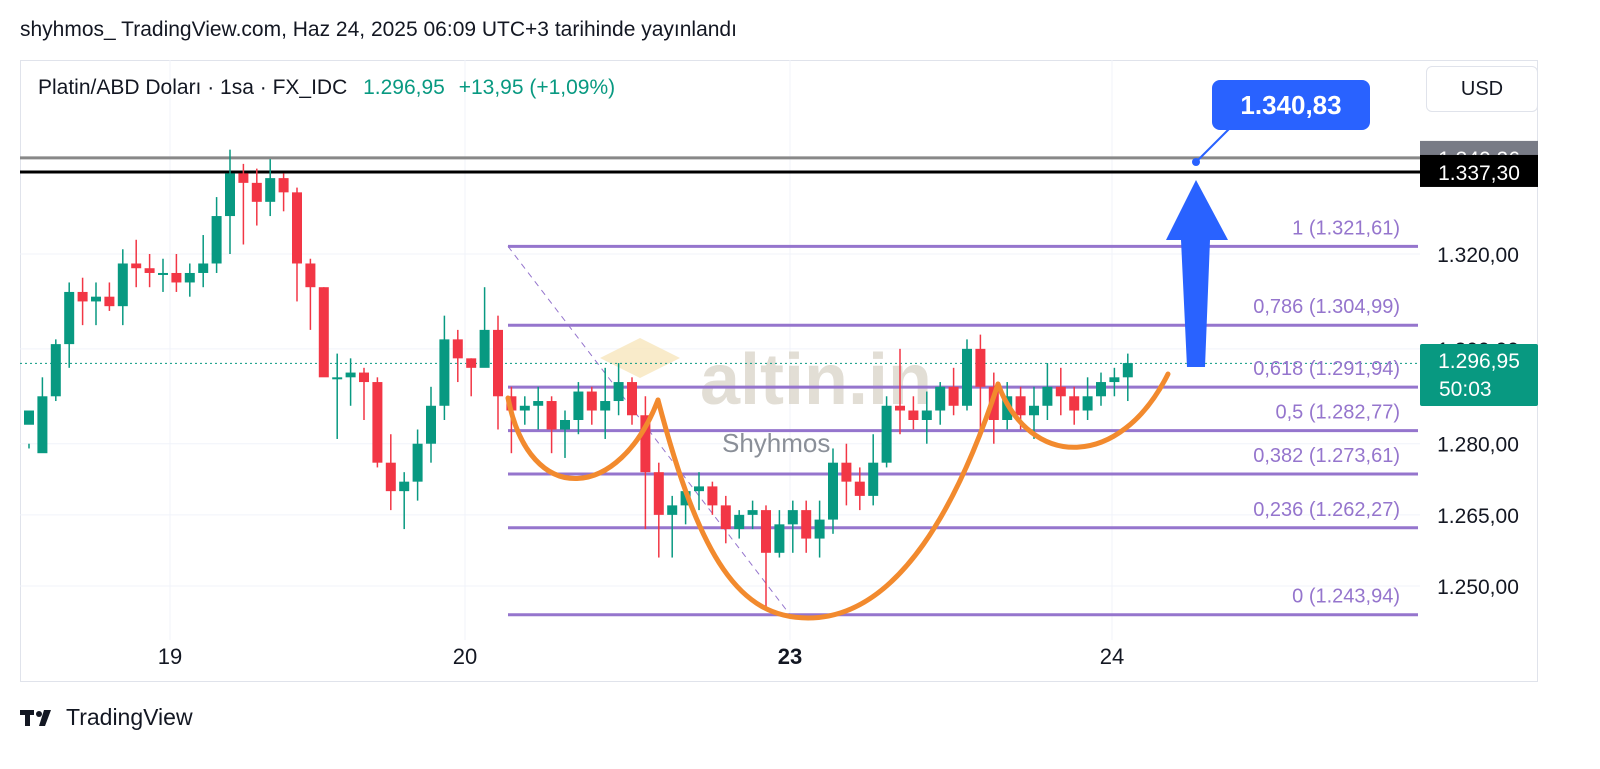  Describe the element at coordinates (1478, 587) in the screenshot. I see `y-tick-label: 1.250,00` at that location.